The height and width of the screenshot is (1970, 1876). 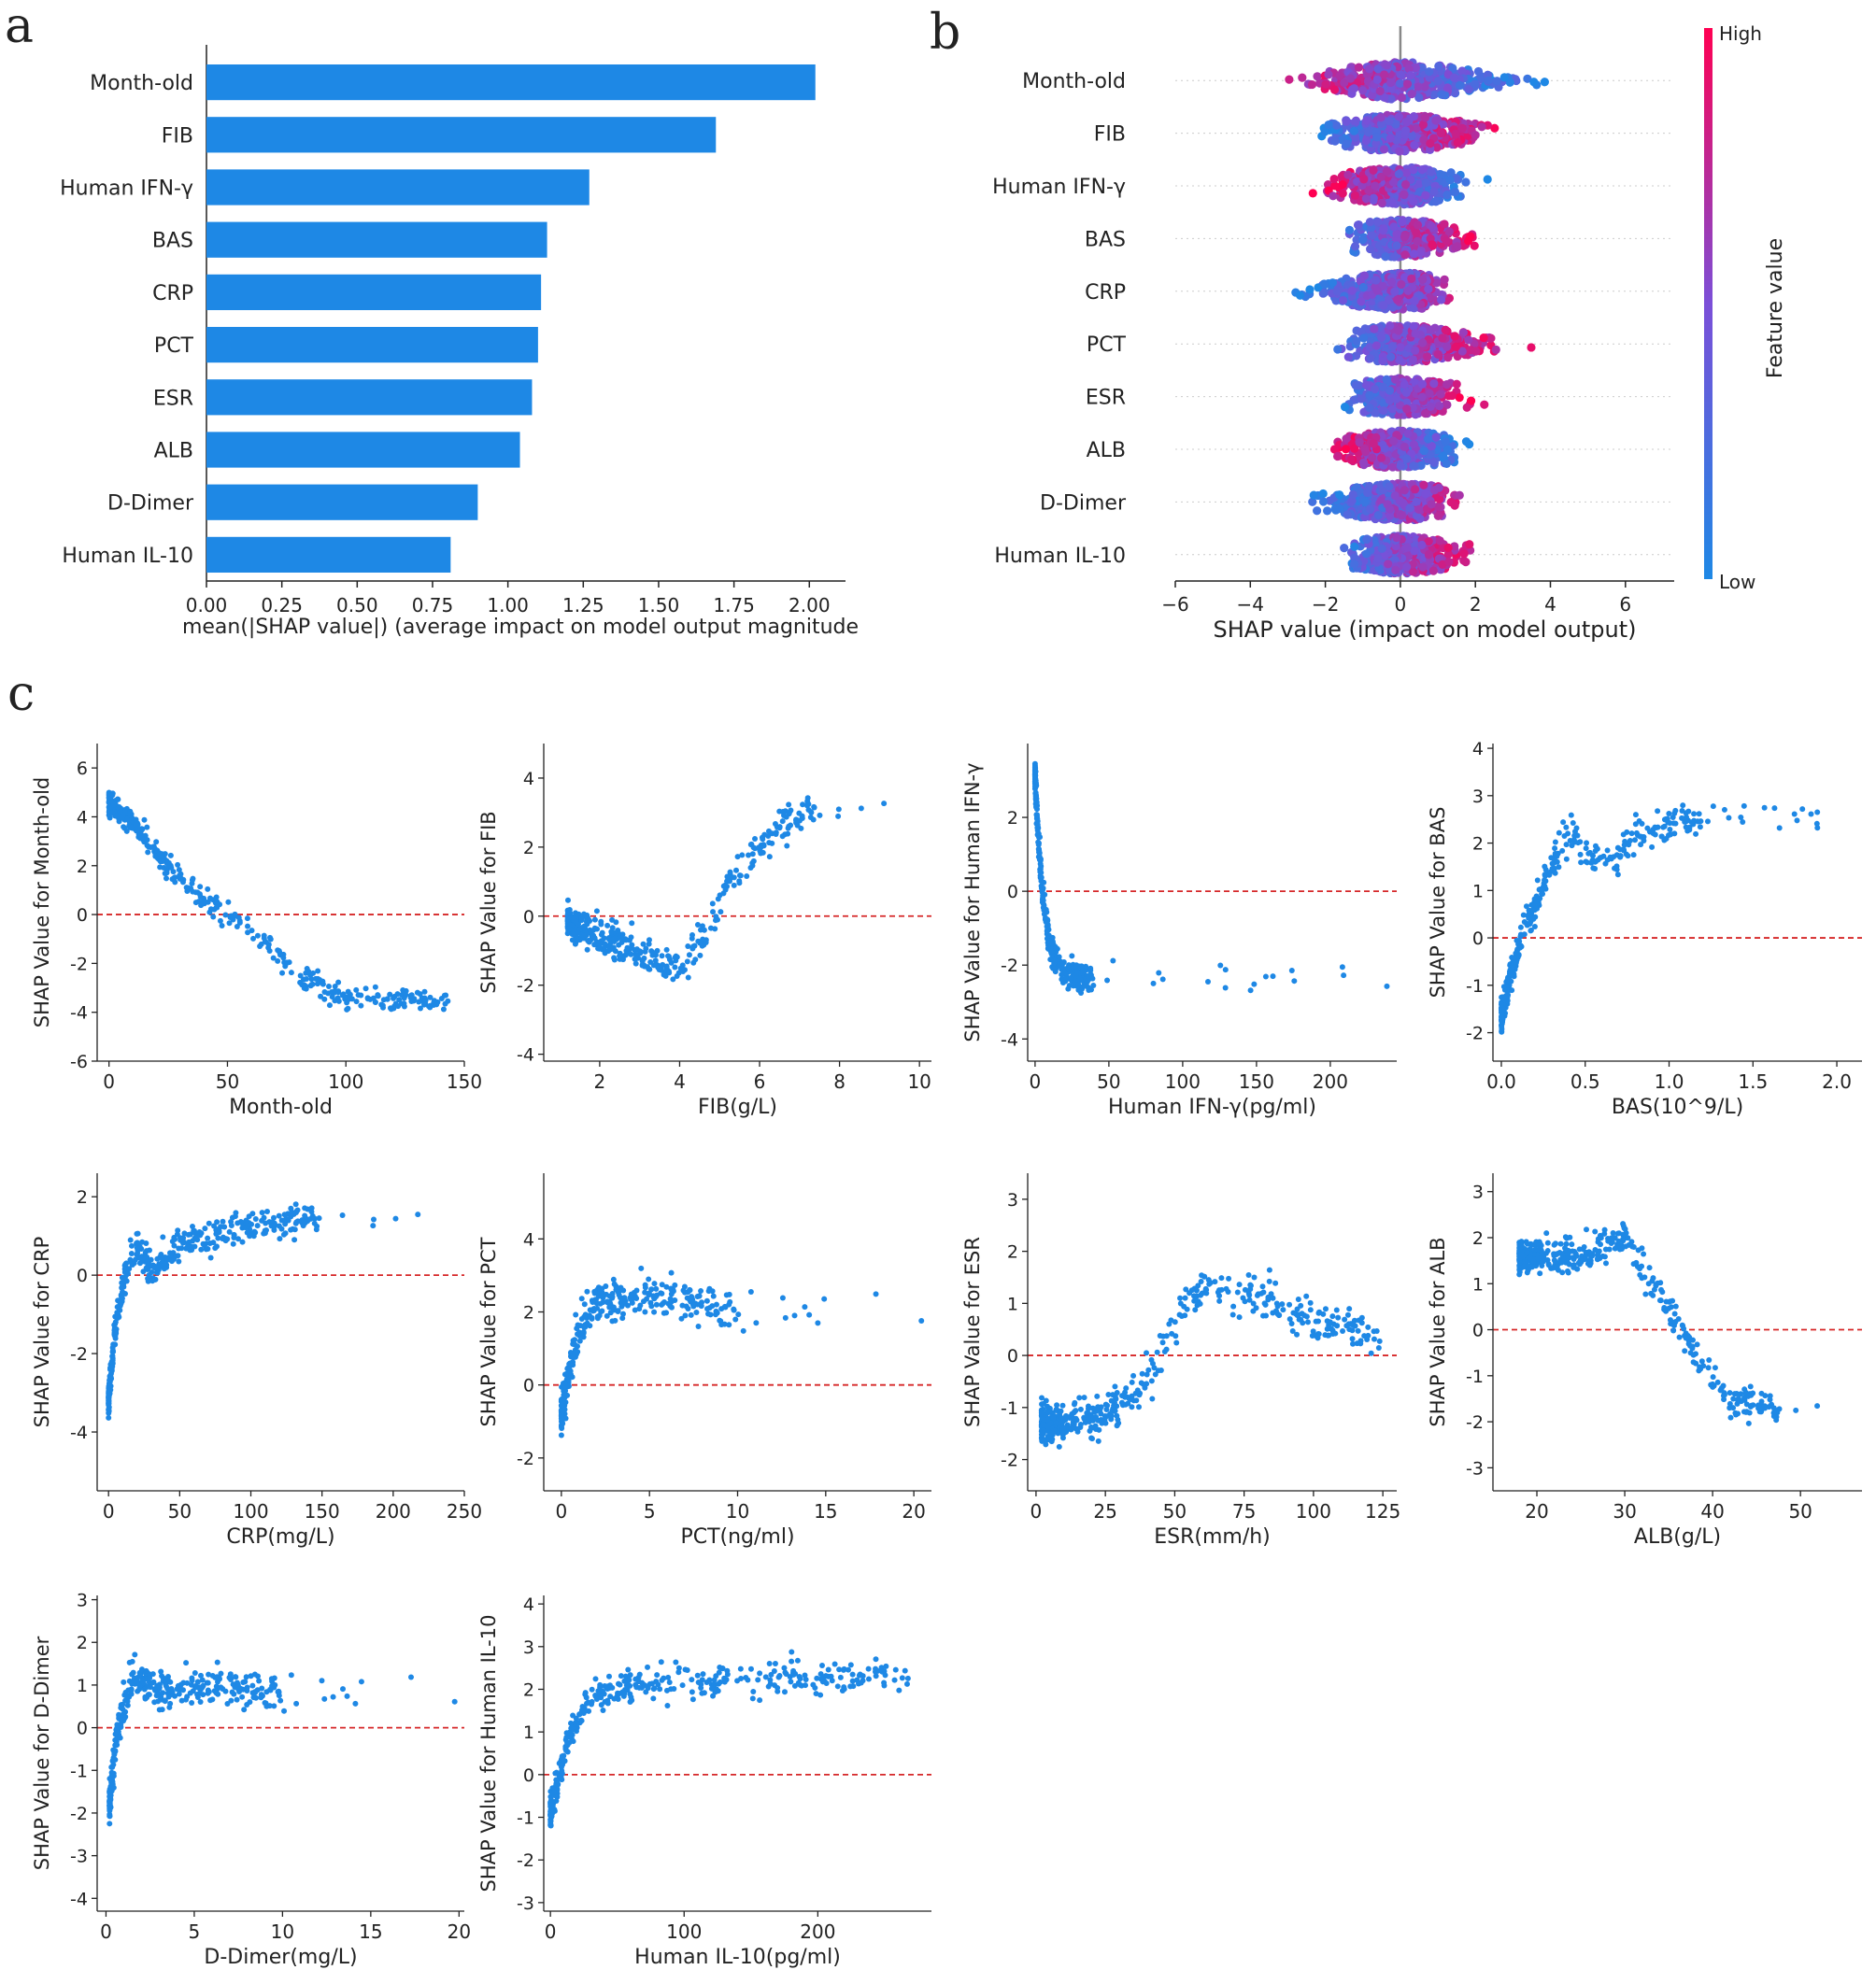 I want to click on x-tick-label: −4, so click(x=1250, y=604).